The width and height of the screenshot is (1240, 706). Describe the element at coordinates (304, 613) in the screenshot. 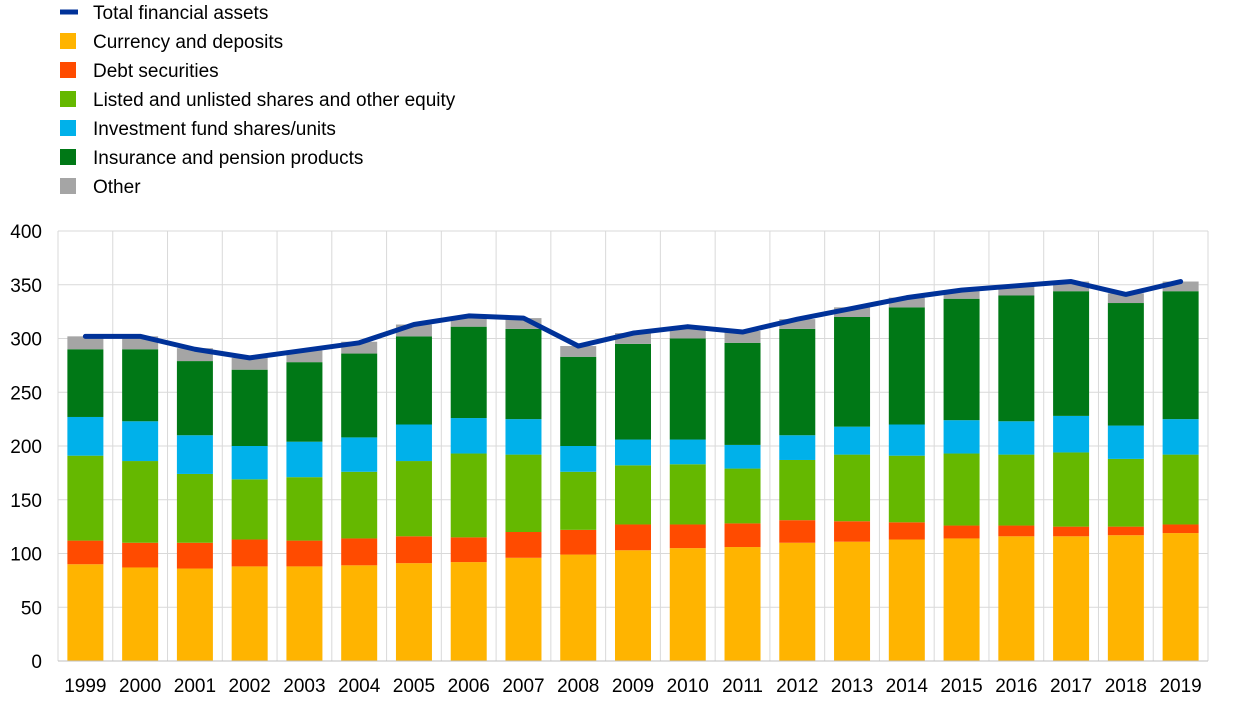

I see `bar-currency-and-deposits-2003` at that location.